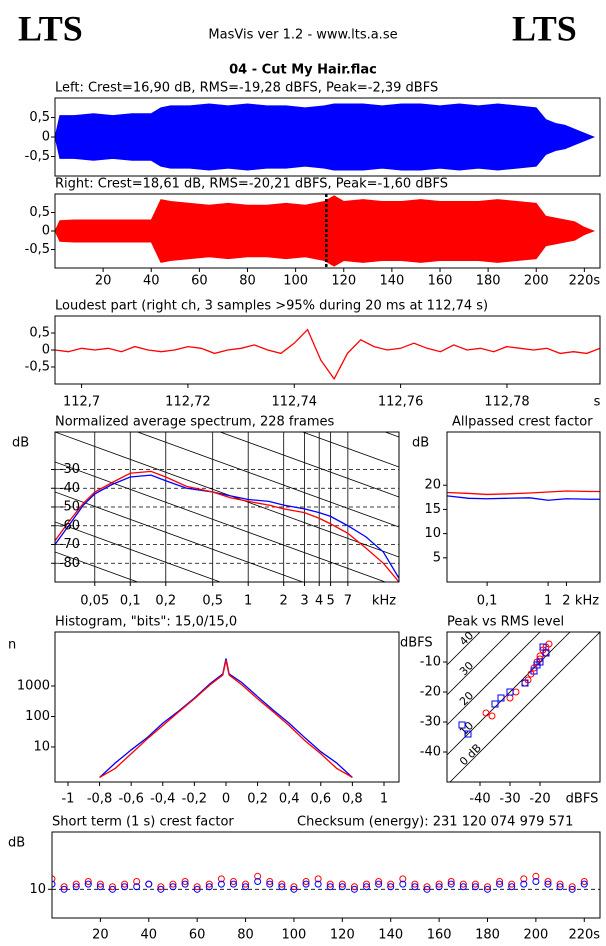 This screenshot has width=606, height=946. I want to click on x-tick-label: 1, so click(548, 601).